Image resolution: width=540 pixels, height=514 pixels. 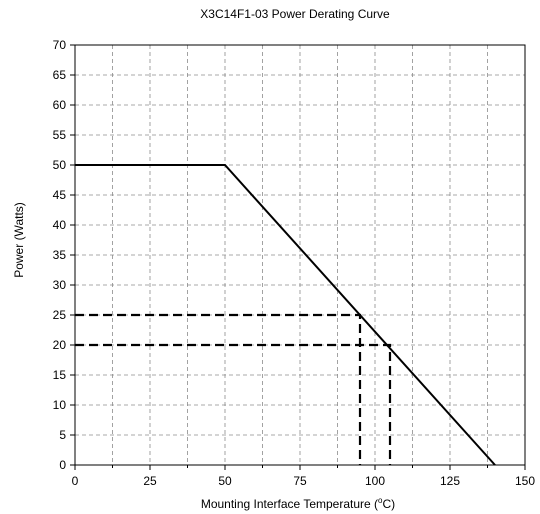 What do you see at coordinates (60, 285) in the screenshot?
I see `y-tick-label: 30` at bounding box center [60, 285].